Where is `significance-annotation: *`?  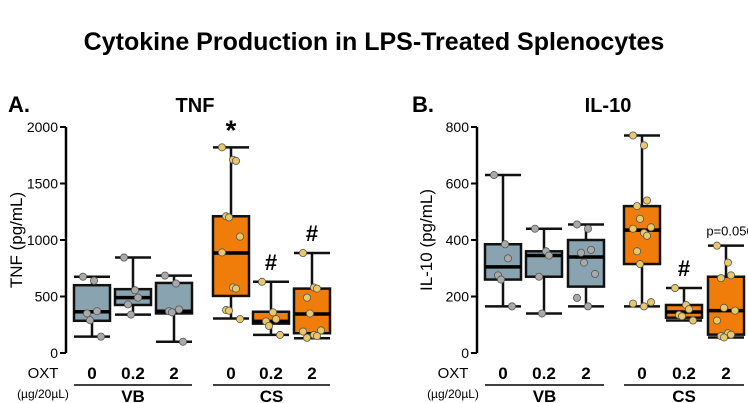 significance-annotation: * is located at coordinates (231, 129).